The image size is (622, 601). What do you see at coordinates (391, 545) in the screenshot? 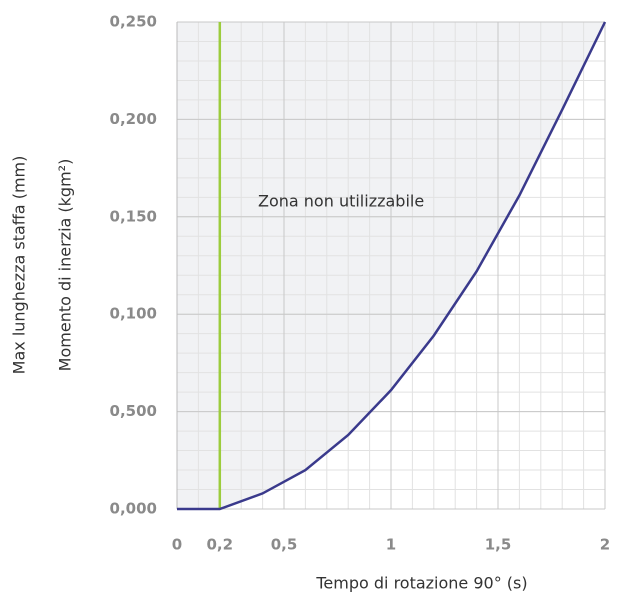
I see `x-tick-label: 1` at bounding box center [391, 545].